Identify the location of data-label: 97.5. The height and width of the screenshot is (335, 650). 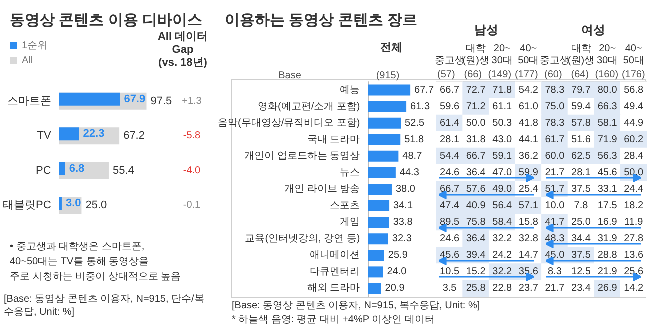
(161, 101).